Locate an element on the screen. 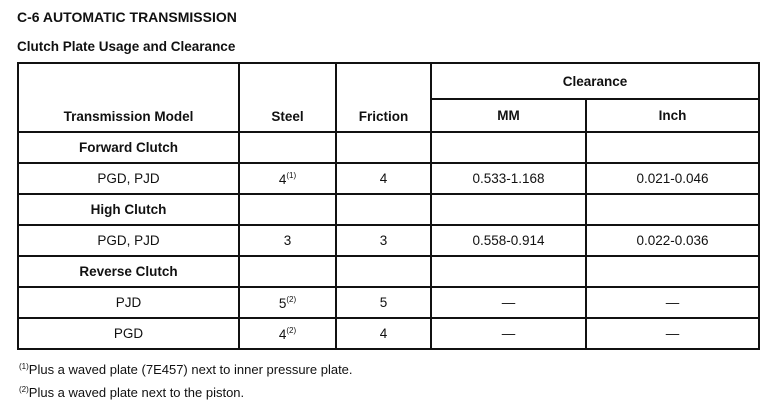  page-title: C-6 AUTOMATIC TRANSMISSION is located at coordinates (127, 17).